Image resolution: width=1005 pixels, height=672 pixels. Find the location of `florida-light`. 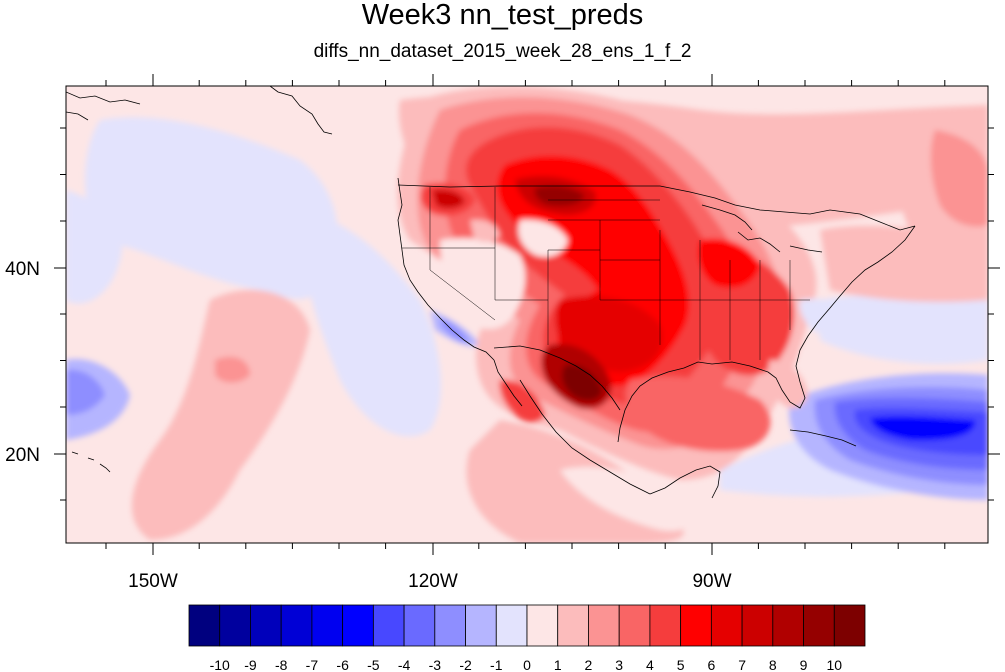

florida-light is located at coordinates (788, 384).